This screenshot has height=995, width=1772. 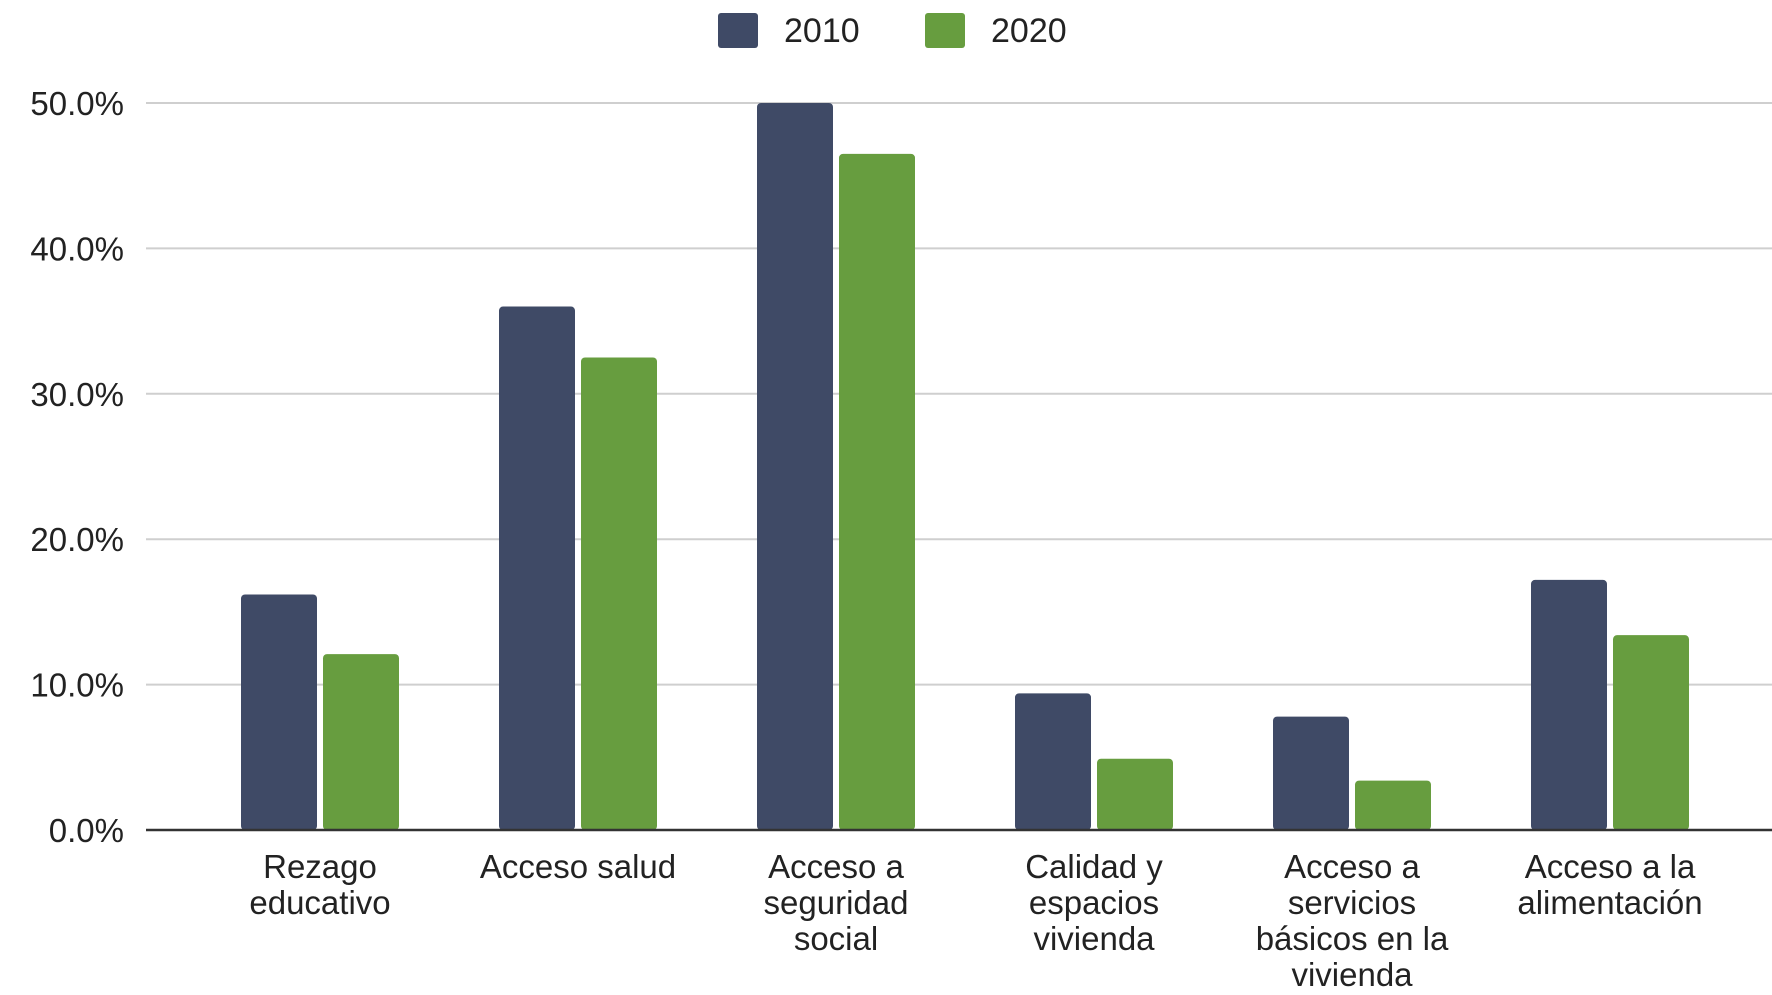 What do you see at coordinates (319, 902) in the screenshot?
I see `x-category-label-line: educativo` at bounding box center [319, 902].